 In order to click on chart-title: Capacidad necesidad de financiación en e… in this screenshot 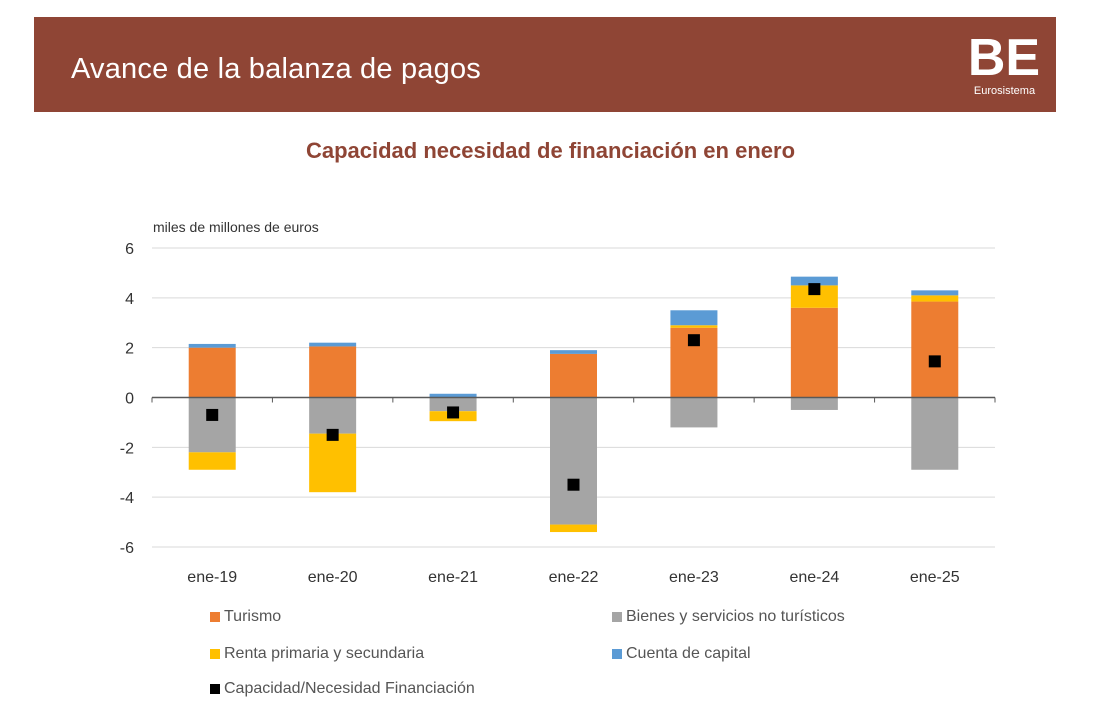, I will do `click(550, 150)`.